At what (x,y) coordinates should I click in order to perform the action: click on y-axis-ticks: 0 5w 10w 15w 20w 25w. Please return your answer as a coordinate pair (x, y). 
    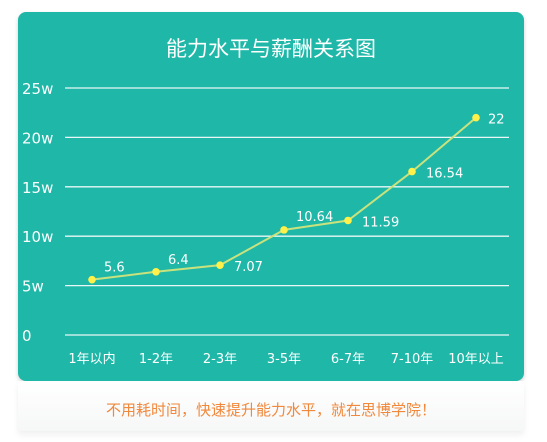
    Looking at the image, I should click on (37, 212).